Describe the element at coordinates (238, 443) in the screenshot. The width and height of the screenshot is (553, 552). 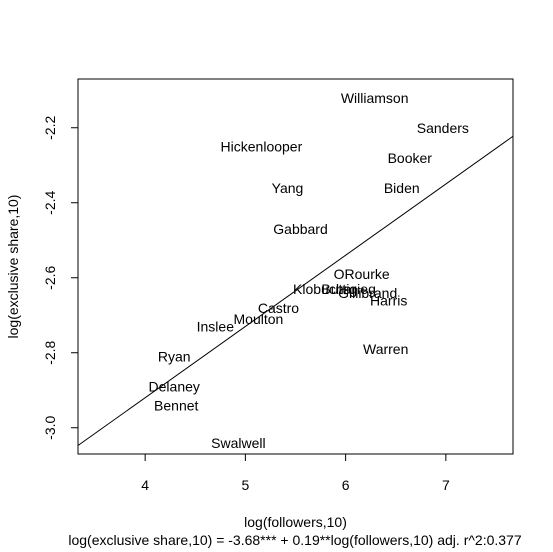
I see `point-label: Swalwell` at that location.